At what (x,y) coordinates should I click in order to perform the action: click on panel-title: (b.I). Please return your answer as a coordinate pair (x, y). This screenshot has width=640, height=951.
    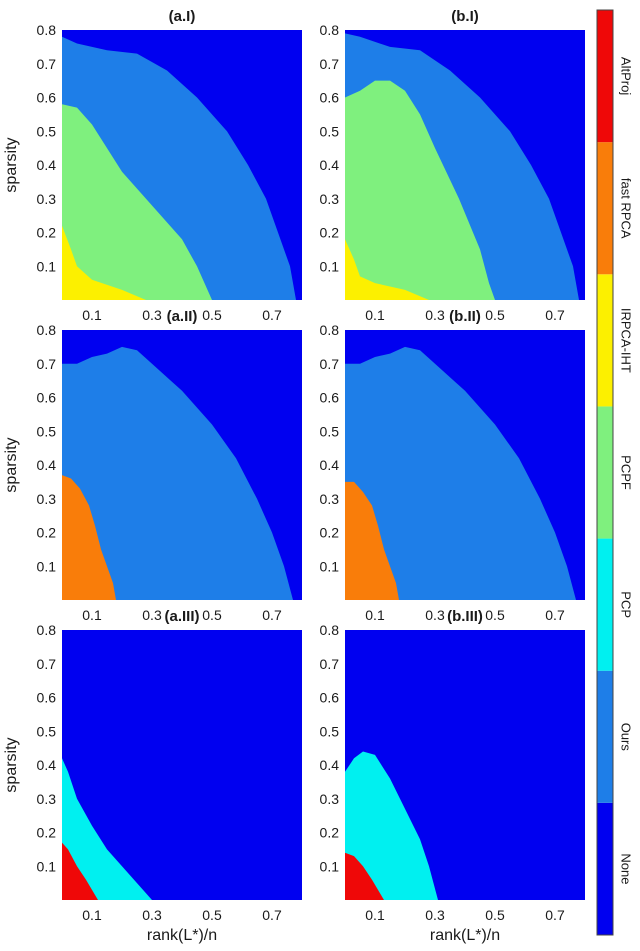
    Looking at the image, I should click on (465, 16).